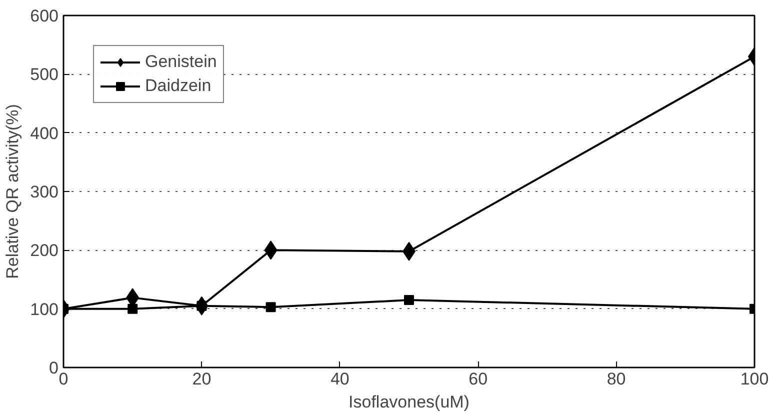 Image resolution: width=779 pixels, height=414 pixels. What do you see at coordinates (44, 74) in the screenshot?
I see `y-tick-label: 500` at bounding box center [44, 74].